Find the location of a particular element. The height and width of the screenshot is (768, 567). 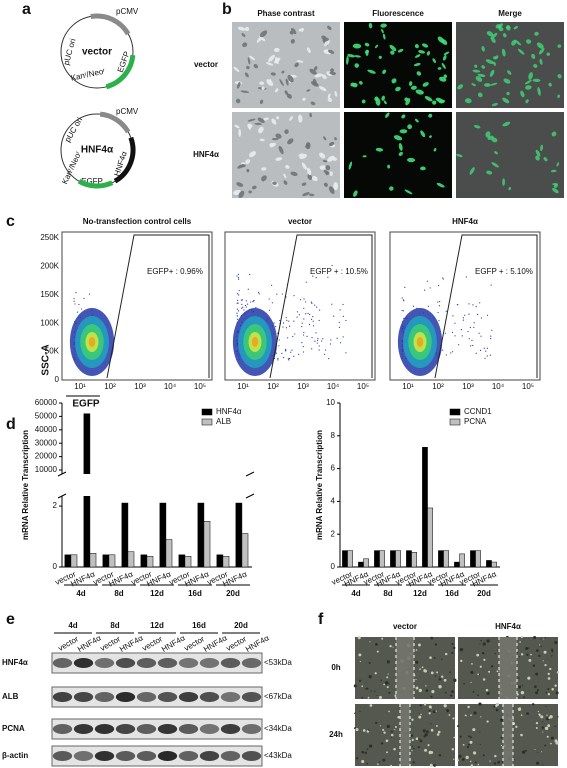

size-label: <67kDa is located at coordinates (278, 696).